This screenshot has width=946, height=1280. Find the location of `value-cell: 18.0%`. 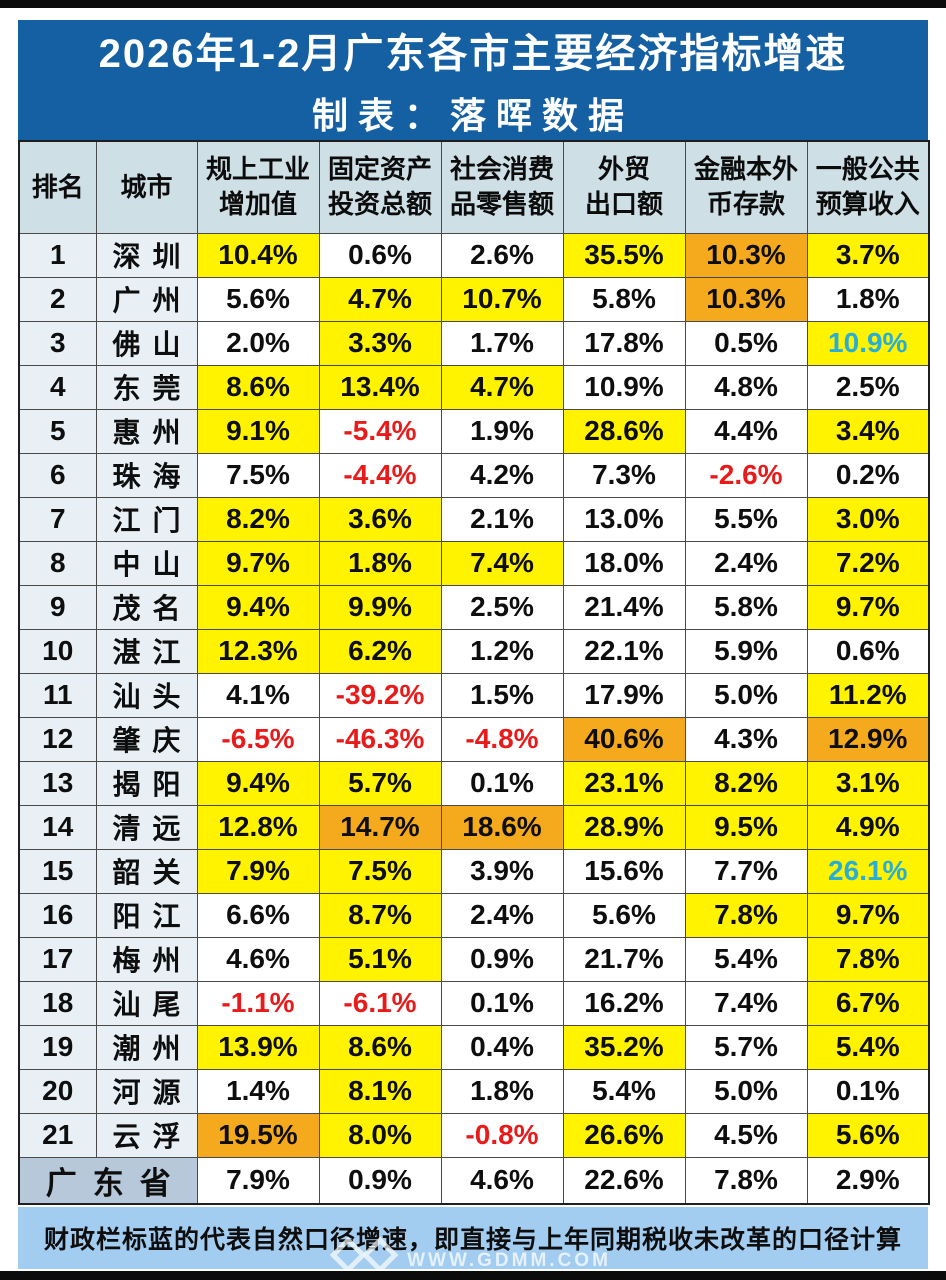

value-cell: 18.0% is located at coordinates (624, 563).